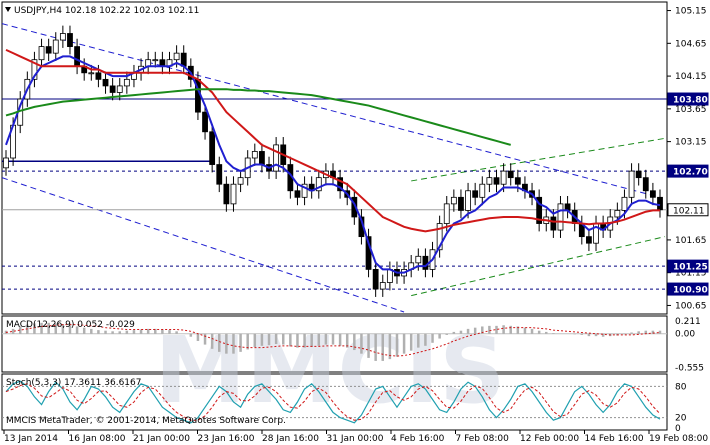  I want to click on x-tick-label: 19 Feb 08:00, so click(678, 439).